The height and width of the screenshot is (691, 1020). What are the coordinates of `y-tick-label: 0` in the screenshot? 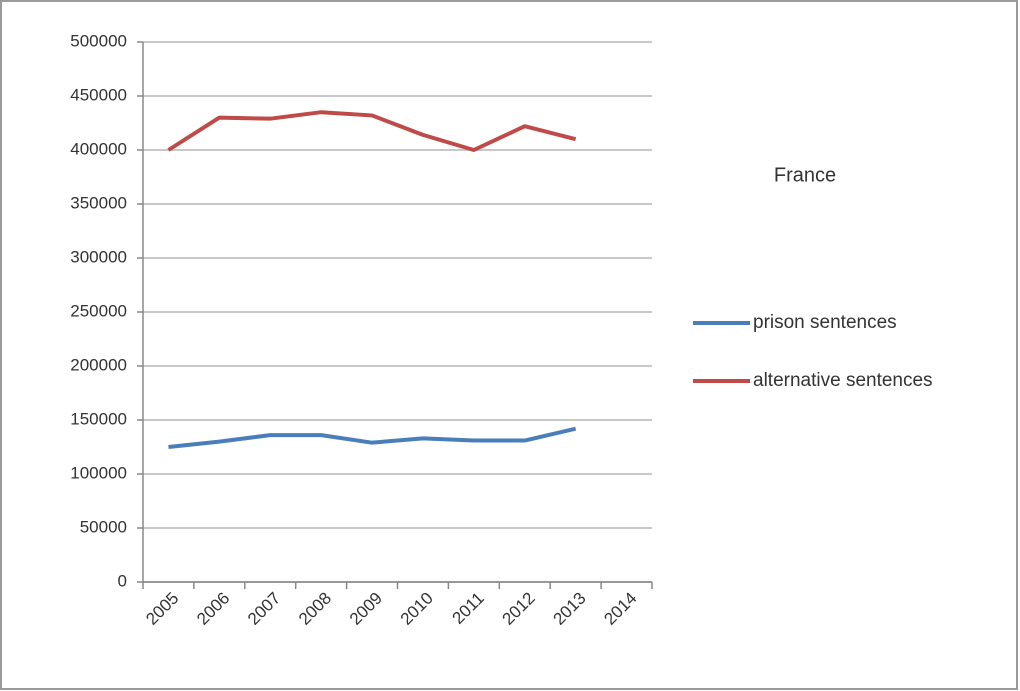 It's located at (122, 580).